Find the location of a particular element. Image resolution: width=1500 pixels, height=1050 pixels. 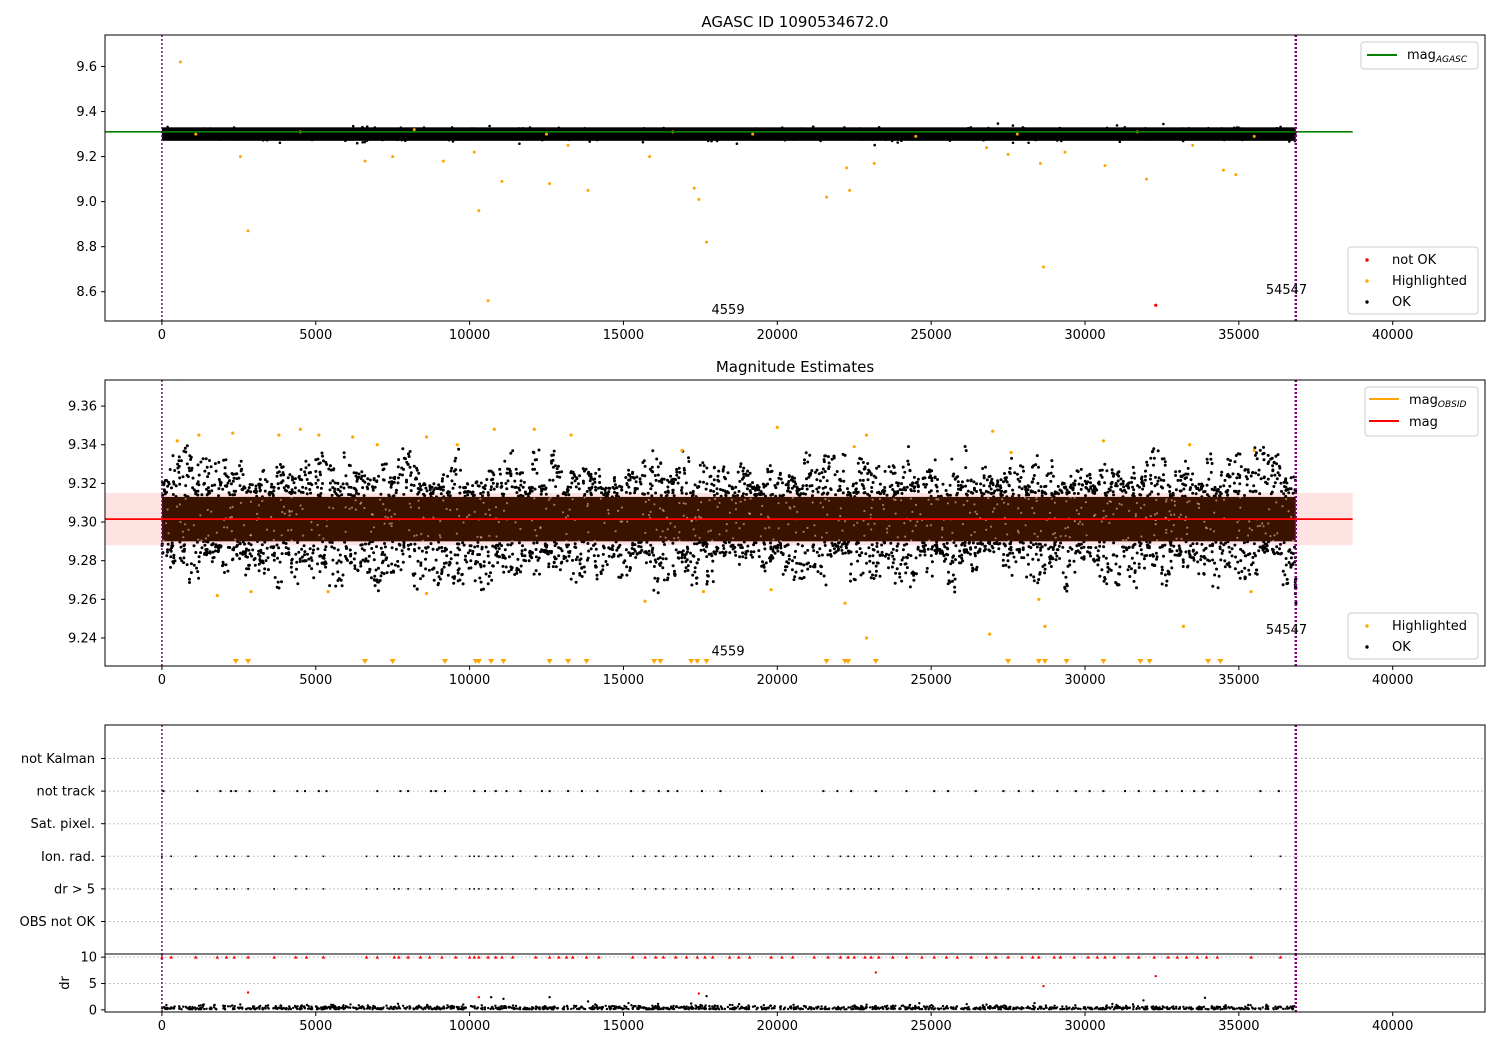

agasc-highlighted-point is located at coordinates (699, 199).